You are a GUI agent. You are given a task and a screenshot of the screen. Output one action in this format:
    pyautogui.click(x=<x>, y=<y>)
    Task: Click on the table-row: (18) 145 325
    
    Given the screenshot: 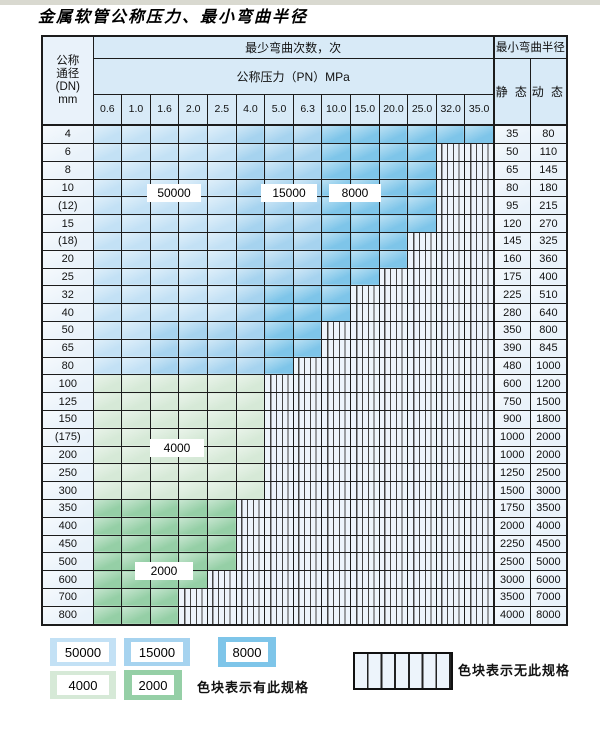 What is the action you would take?
    pyautogui.click(x=304, y=241)
    